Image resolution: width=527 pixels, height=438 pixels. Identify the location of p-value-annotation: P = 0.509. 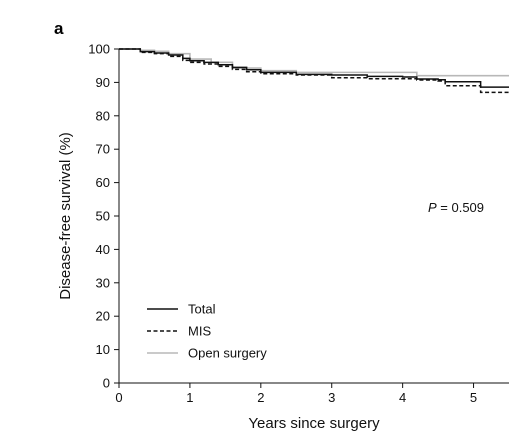
(456, 207).